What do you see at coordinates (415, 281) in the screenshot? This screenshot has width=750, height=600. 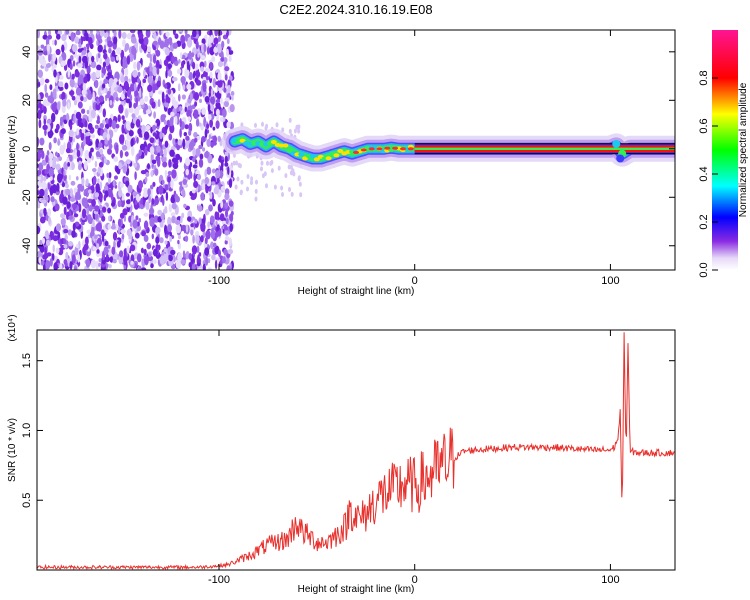 I see `x-tick-label: 0` at bounding box center [415, 281].